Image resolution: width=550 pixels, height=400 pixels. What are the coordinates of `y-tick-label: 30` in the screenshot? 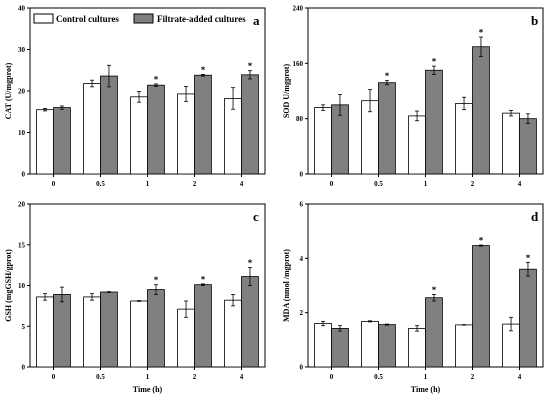 It's located at (22, 50).